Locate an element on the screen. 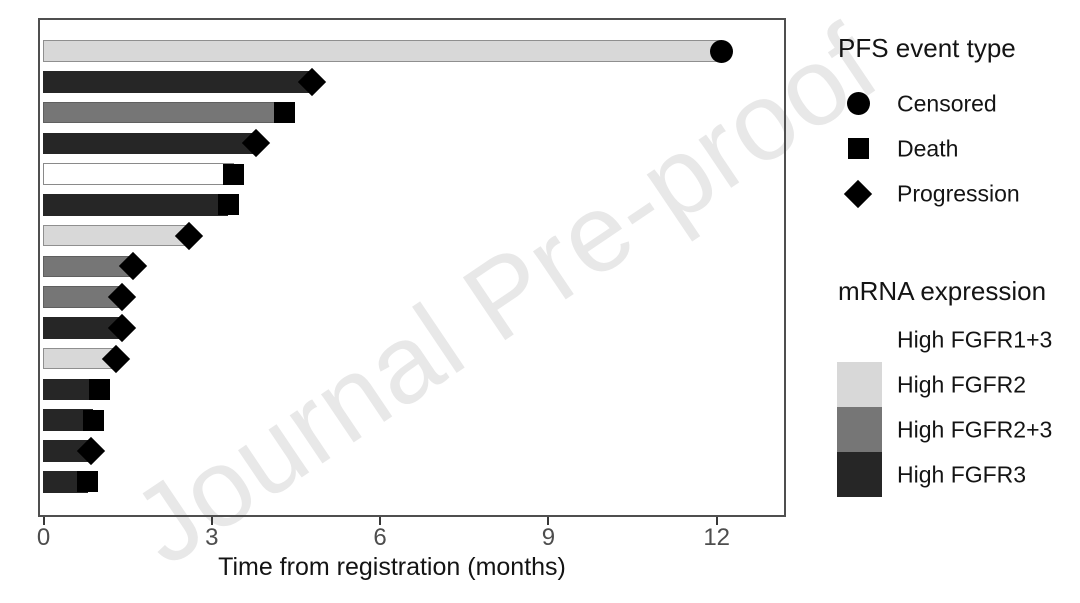 The width and height of the screenshot is (1080, 603). legend-item-label: High FGFR1+3 is located at coordinates (975, 339).